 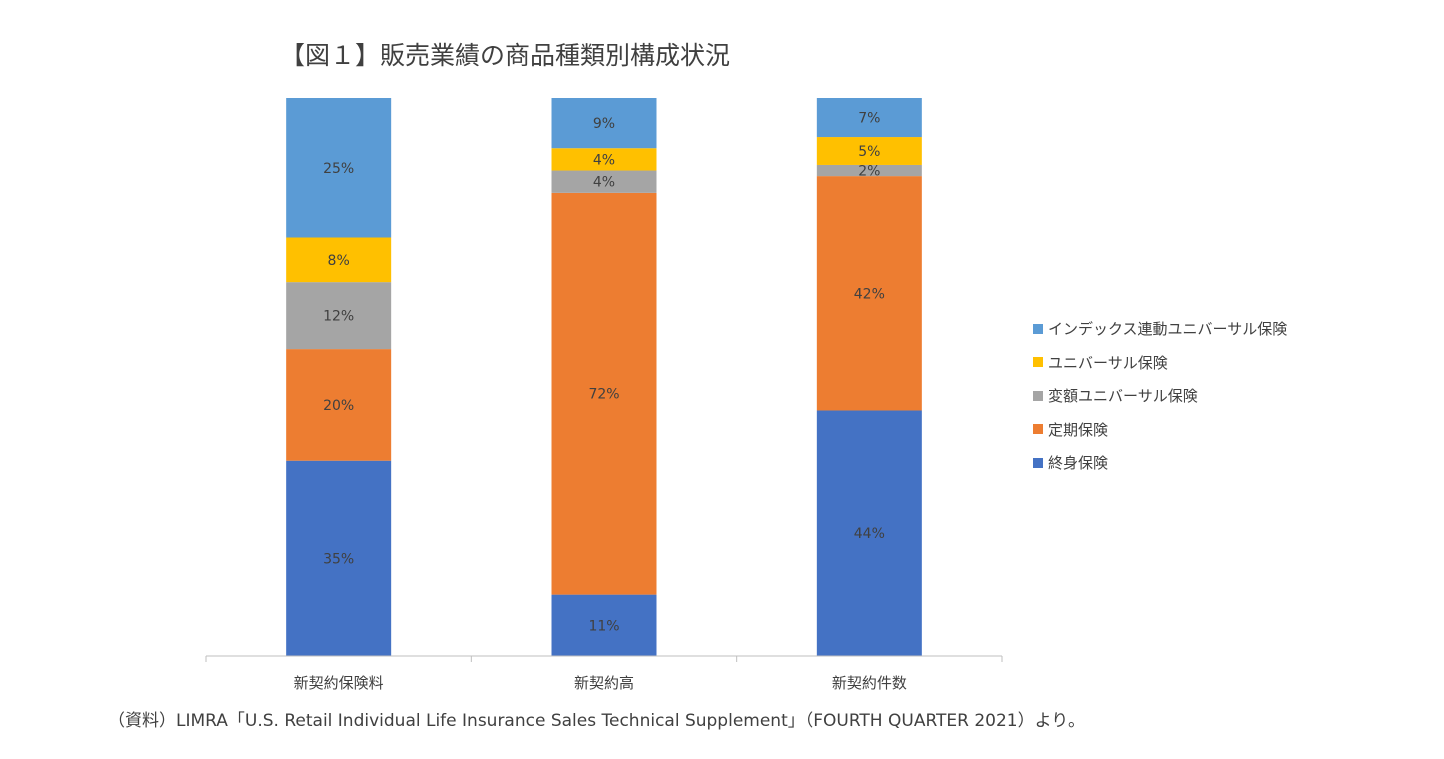 What do you see at coordinates (1078, 463) in the screenshot?
I see `legend-label: 終身保険` at bounding box center [1078, 463].